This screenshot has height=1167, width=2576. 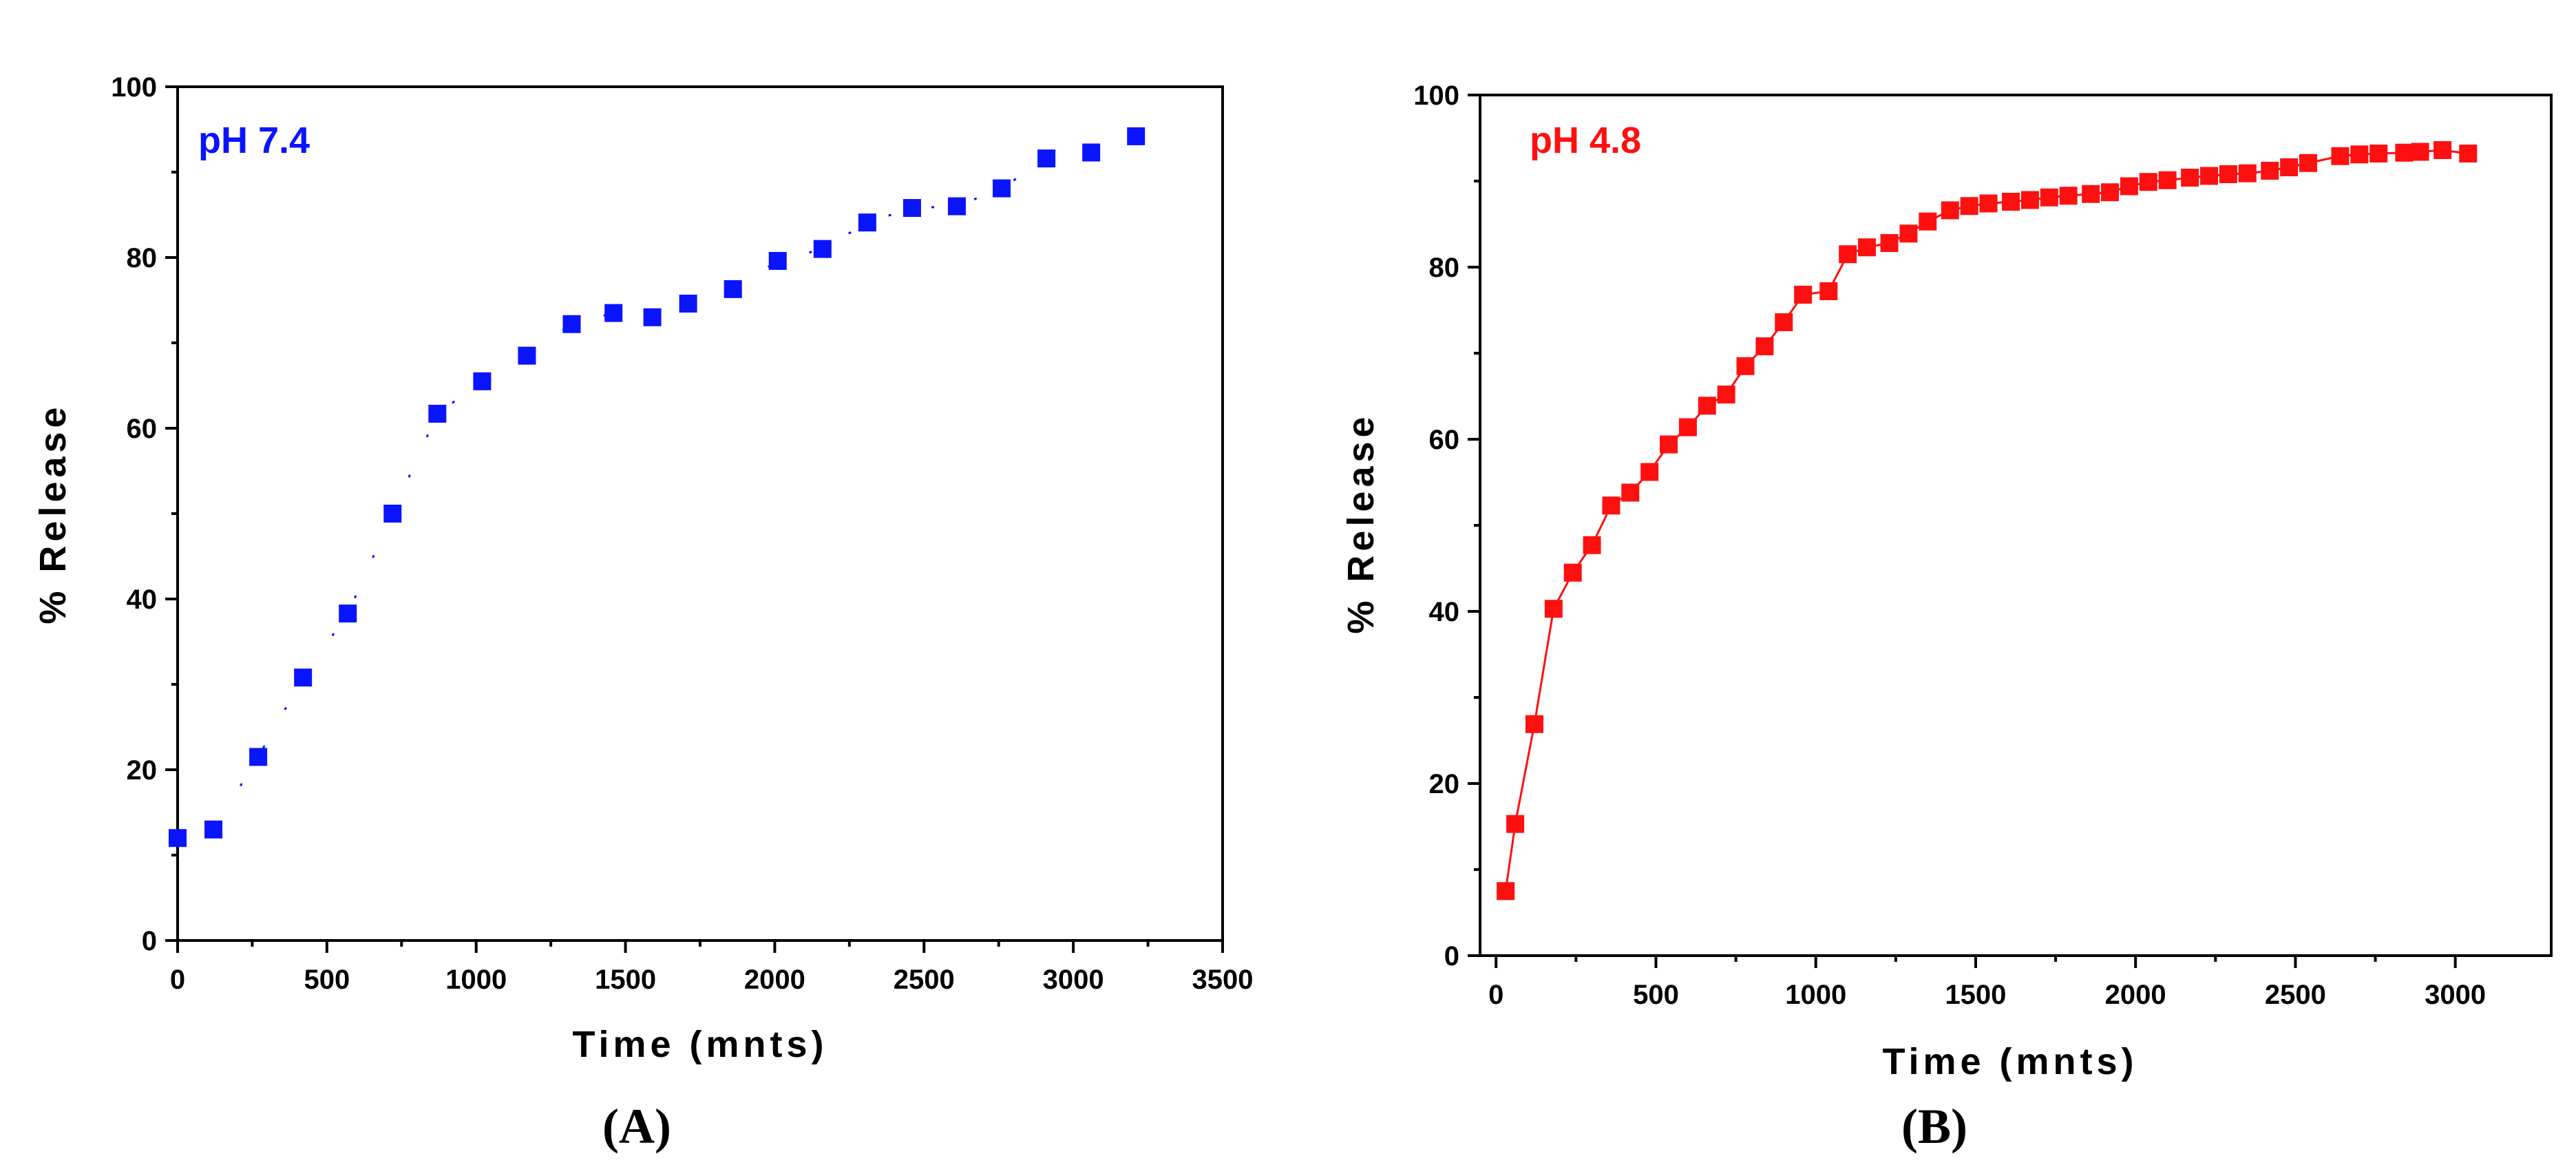 What do you see at coordinates (254, 140) in the screenshot?
I see `series-label: pH 7.4` at bounding box center [254, 140].